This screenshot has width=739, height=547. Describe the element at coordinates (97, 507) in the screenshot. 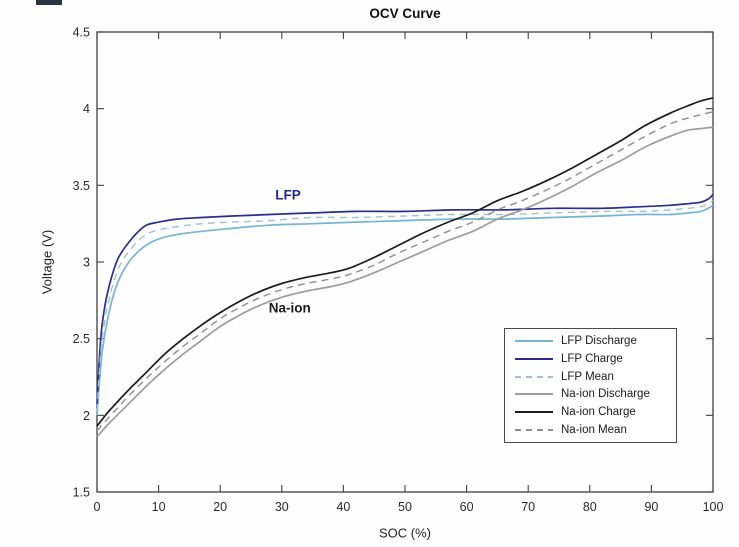

I see `x-tick-label: 0` at that location.